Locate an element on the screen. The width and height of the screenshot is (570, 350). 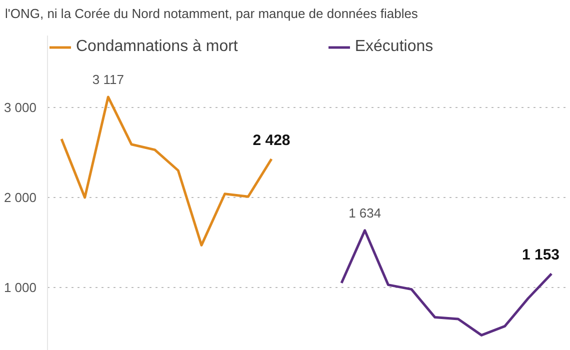
y-tick-label: 3 000 is located at coordinates (20, 107).